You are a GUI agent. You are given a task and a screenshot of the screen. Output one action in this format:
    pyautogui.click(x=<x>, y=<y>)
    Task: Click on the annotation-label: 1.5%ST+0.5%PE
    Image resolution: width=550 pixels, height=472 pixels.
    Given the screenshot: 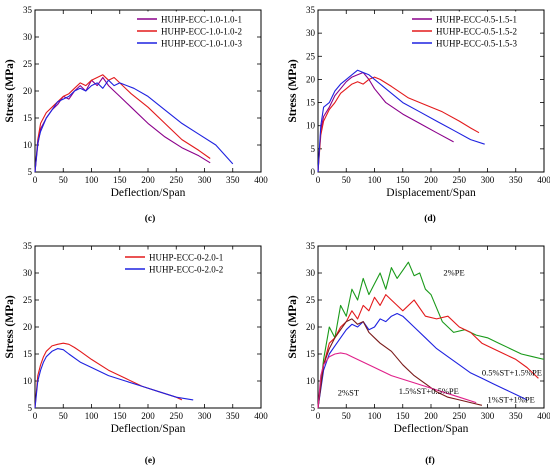 What is the action you would take?
    pyautogui.click(x=429, y=391)
    